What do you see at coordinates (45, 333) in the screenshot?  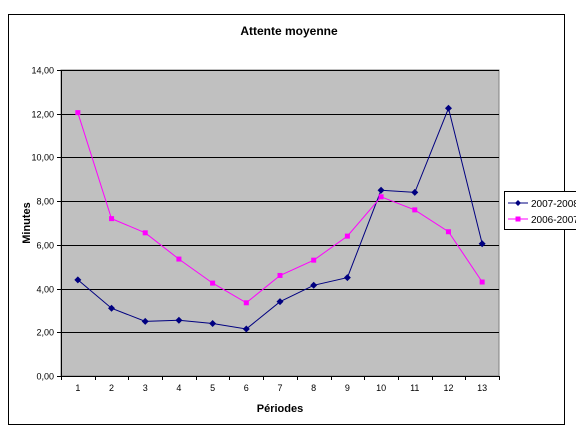 I see `y-tick-label: 2,00` at bounding box center [45, 333].